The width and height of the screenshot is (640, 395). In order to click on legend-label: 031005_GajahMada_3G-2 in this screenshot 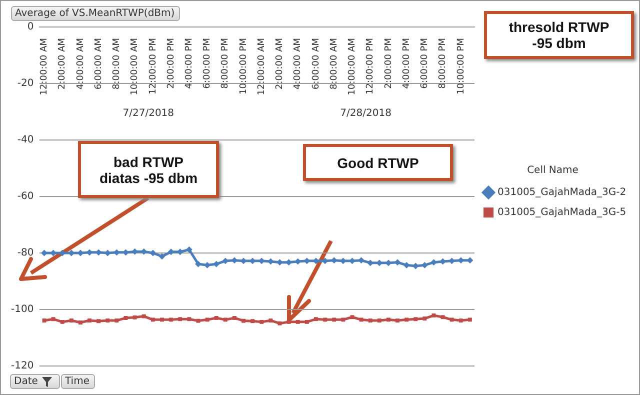, I will do `click(562, 192)`.